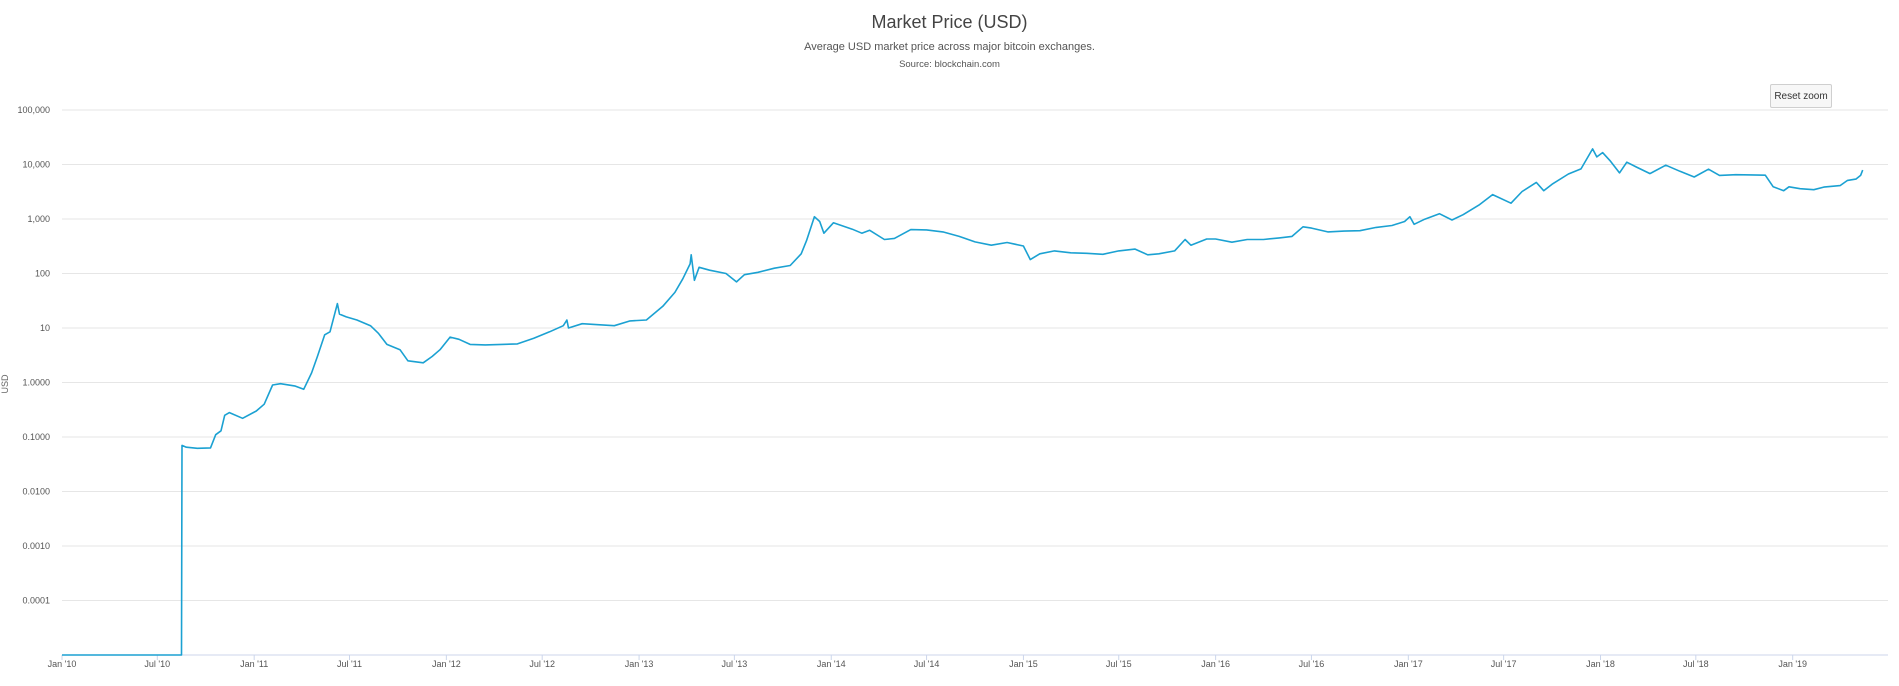 The height and width of the screenshot is (686, 1899). What do you see at coordinates (1023, 664) in the screenshot?
I see `x-tick-label: Jan '15` at bounding box center [1023, 664].